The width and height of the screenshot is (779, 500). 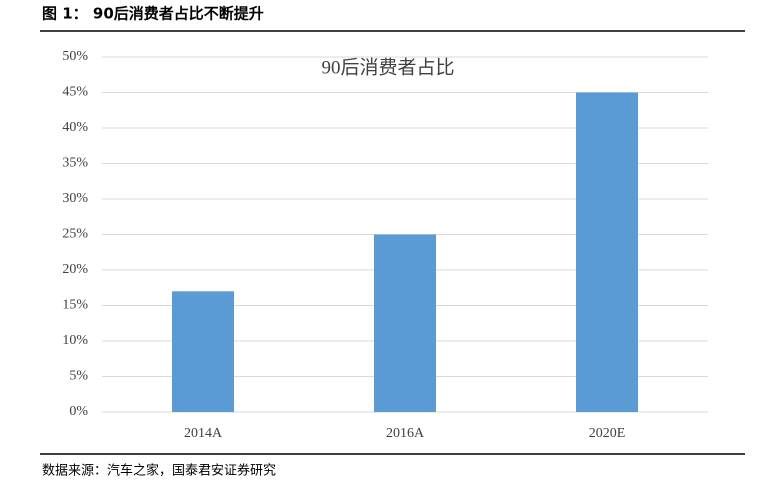 I want to click on y-tick-label: 45%, so click(x=75, y=92).